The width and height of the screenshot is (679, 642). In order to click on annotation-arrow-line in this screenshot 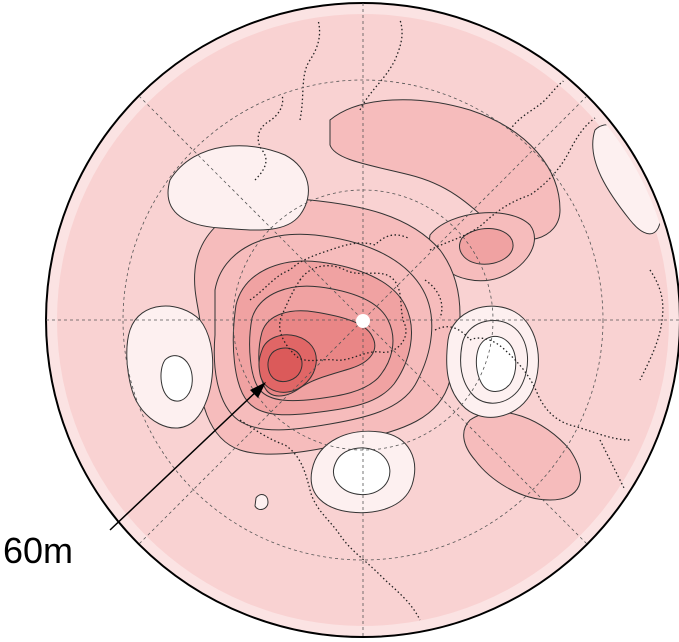, I will do `click(185, 459)`.